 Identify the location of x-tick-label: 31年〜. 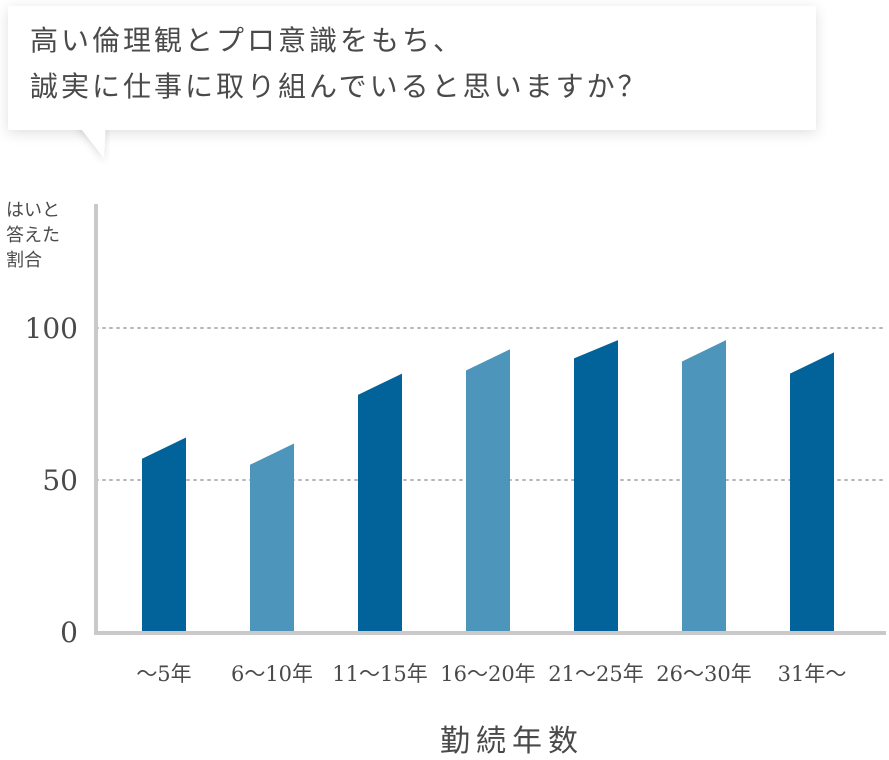
(812, 674).